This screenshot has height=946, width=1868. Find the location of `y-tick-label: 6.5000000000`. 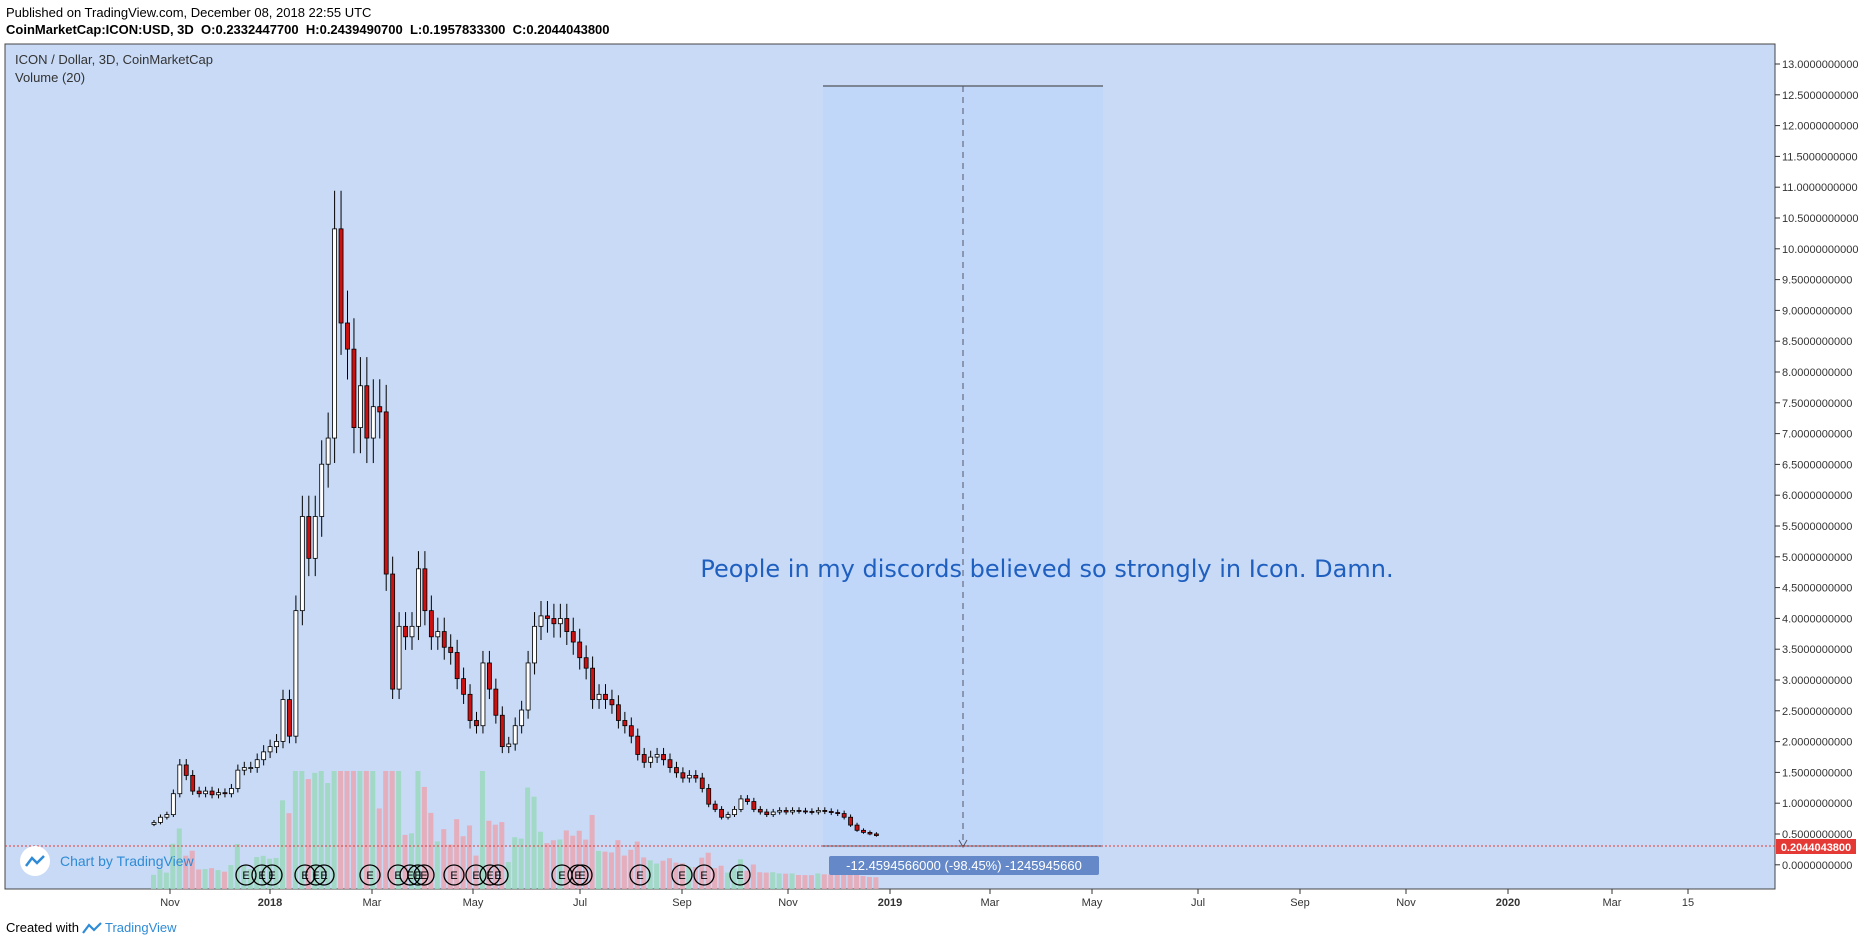

y-tick-label: 6.5000000000 is located at coordinates (1817, 465).